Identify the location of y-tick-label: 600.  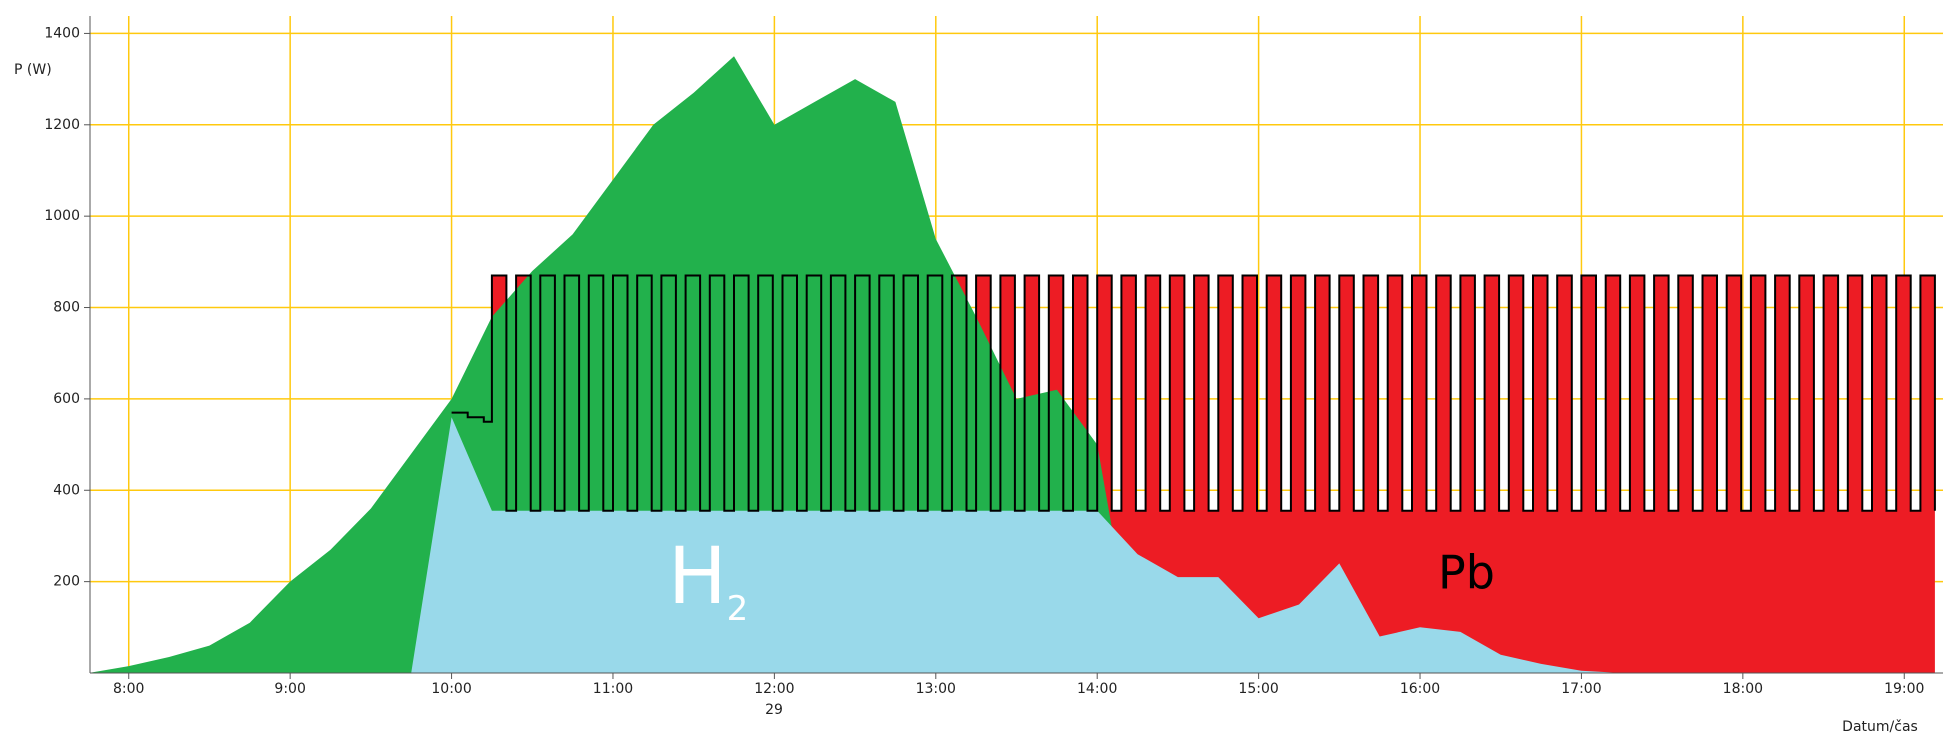
(66, 399).